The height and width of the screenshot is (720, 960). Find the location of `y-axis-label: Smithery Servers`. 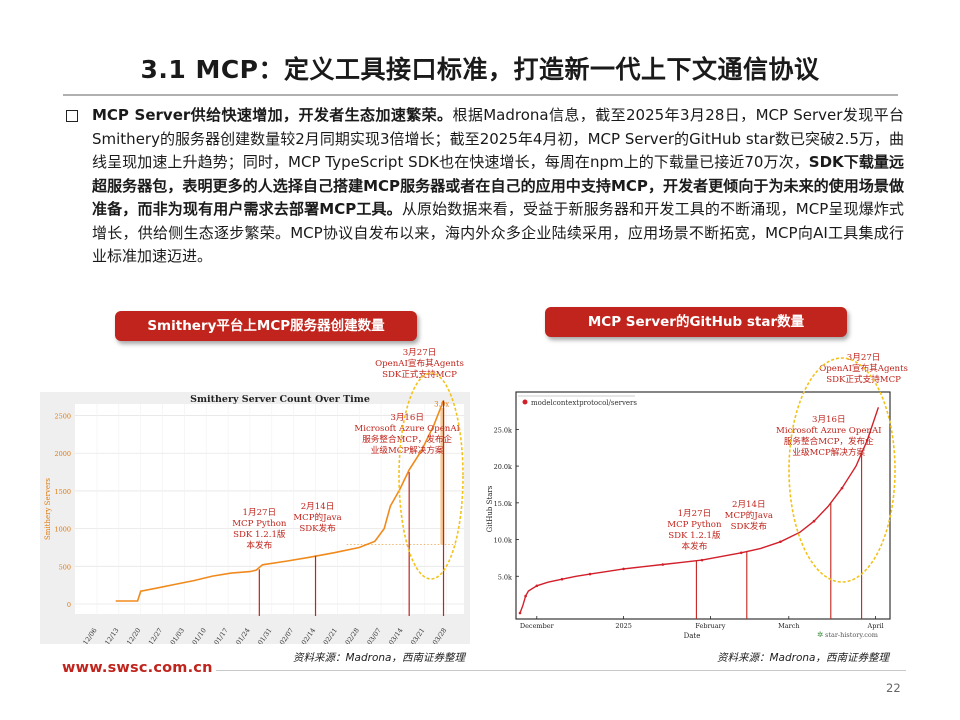

y-axis-label: Smithery Servers is located at coordinates (48, 509).